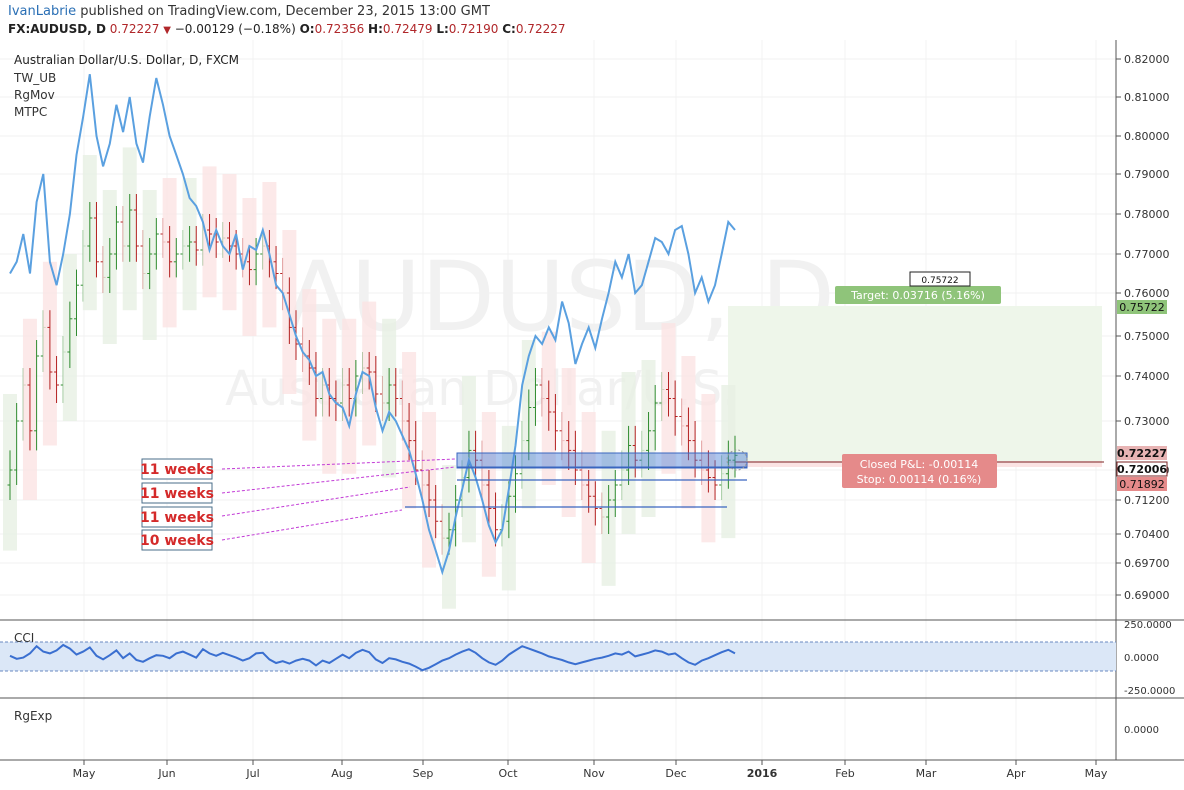 This screenshot has width=1184, height=790. What do you see at coordinates (1147, 534) in the screenshot?
I see `price-tick-label: 0.70400` at bounding box center [1147, 534].